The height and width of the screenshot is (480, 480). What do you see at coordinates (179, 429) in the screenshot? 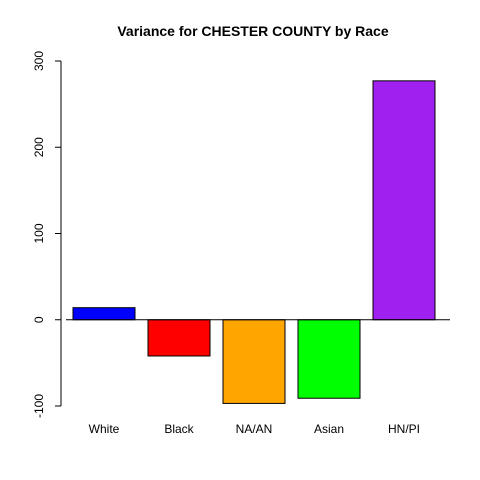
I see `x-label-black: Black` at bounding box center [179, 429].